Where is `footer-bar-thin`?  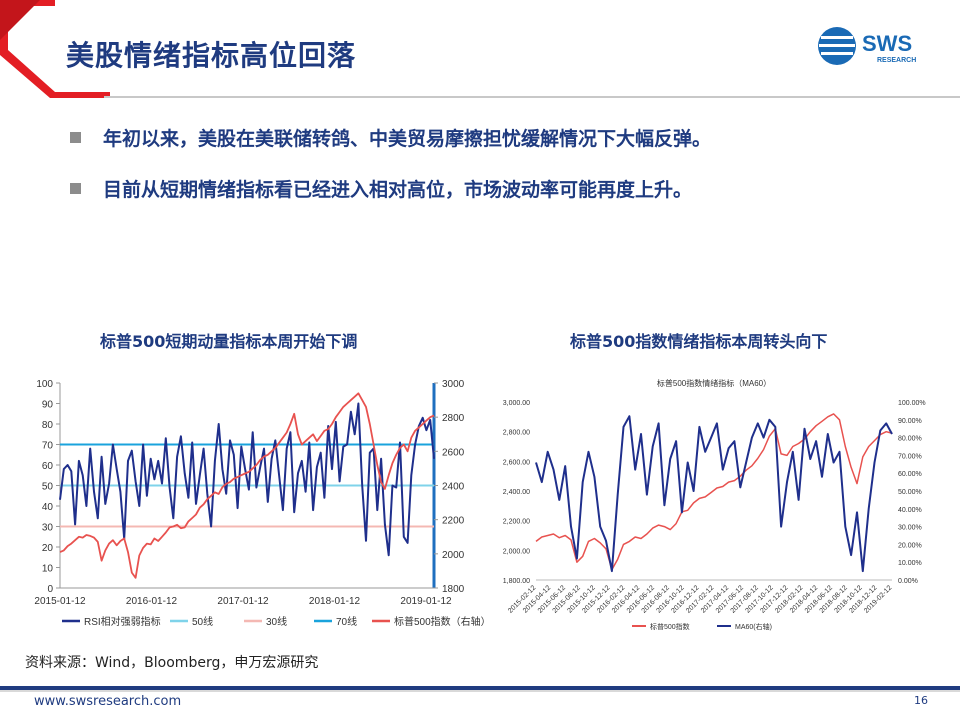
footer-bar-thin is located at coordinates (480, 691).